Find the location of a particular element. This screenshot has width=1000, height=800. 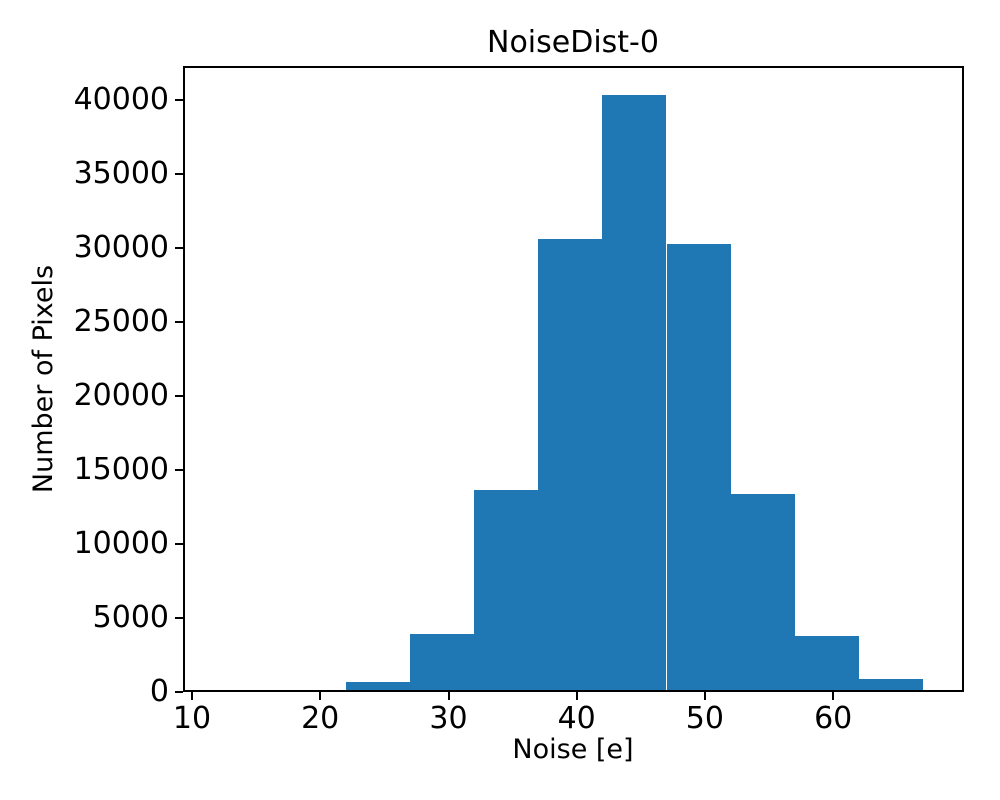

x-tick-label: 50 is located at coordinates (704, 718).